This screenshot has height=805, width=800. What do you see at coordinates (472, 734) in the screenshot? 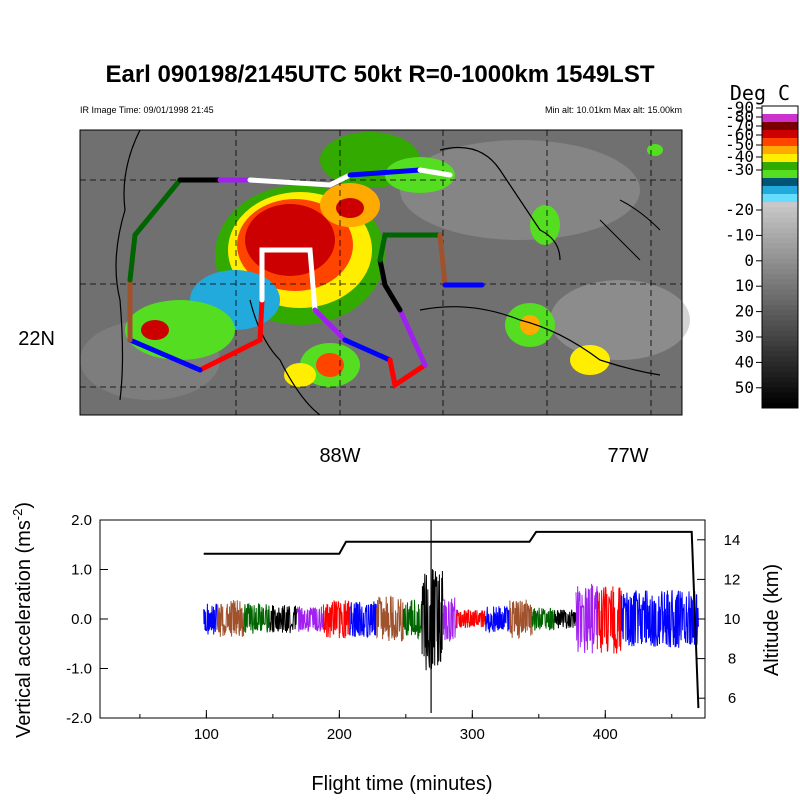
I see `x-tick-label: 300` at bounding box center [472, 734].